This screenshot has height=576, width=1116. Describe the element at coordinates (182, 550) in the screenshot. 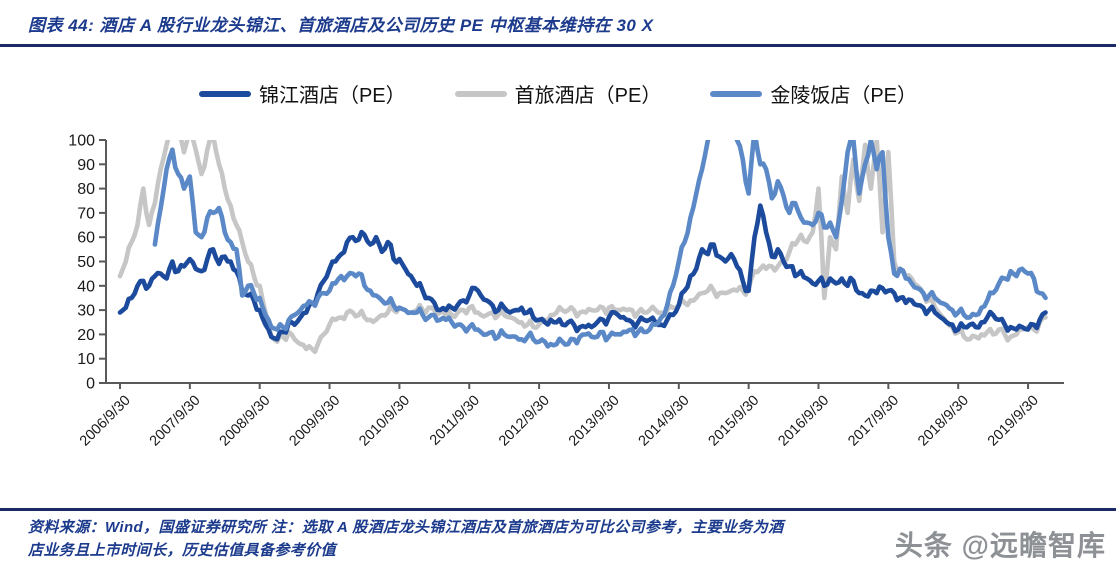

I see `source-note-line2: 店业务且上市时间长，历史估值具备参考价值` at that location.